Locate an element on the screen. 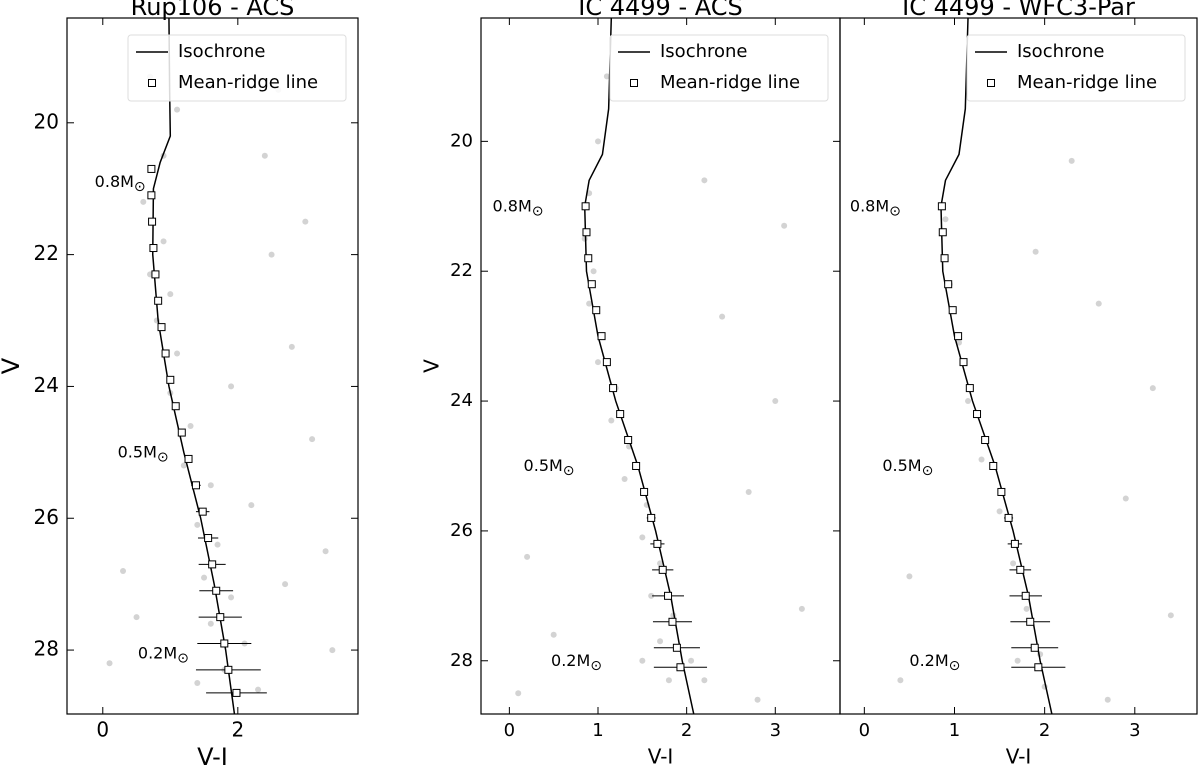 The image size is (1200, 770). y-axis-label: V is located at coordinates (432, 366).